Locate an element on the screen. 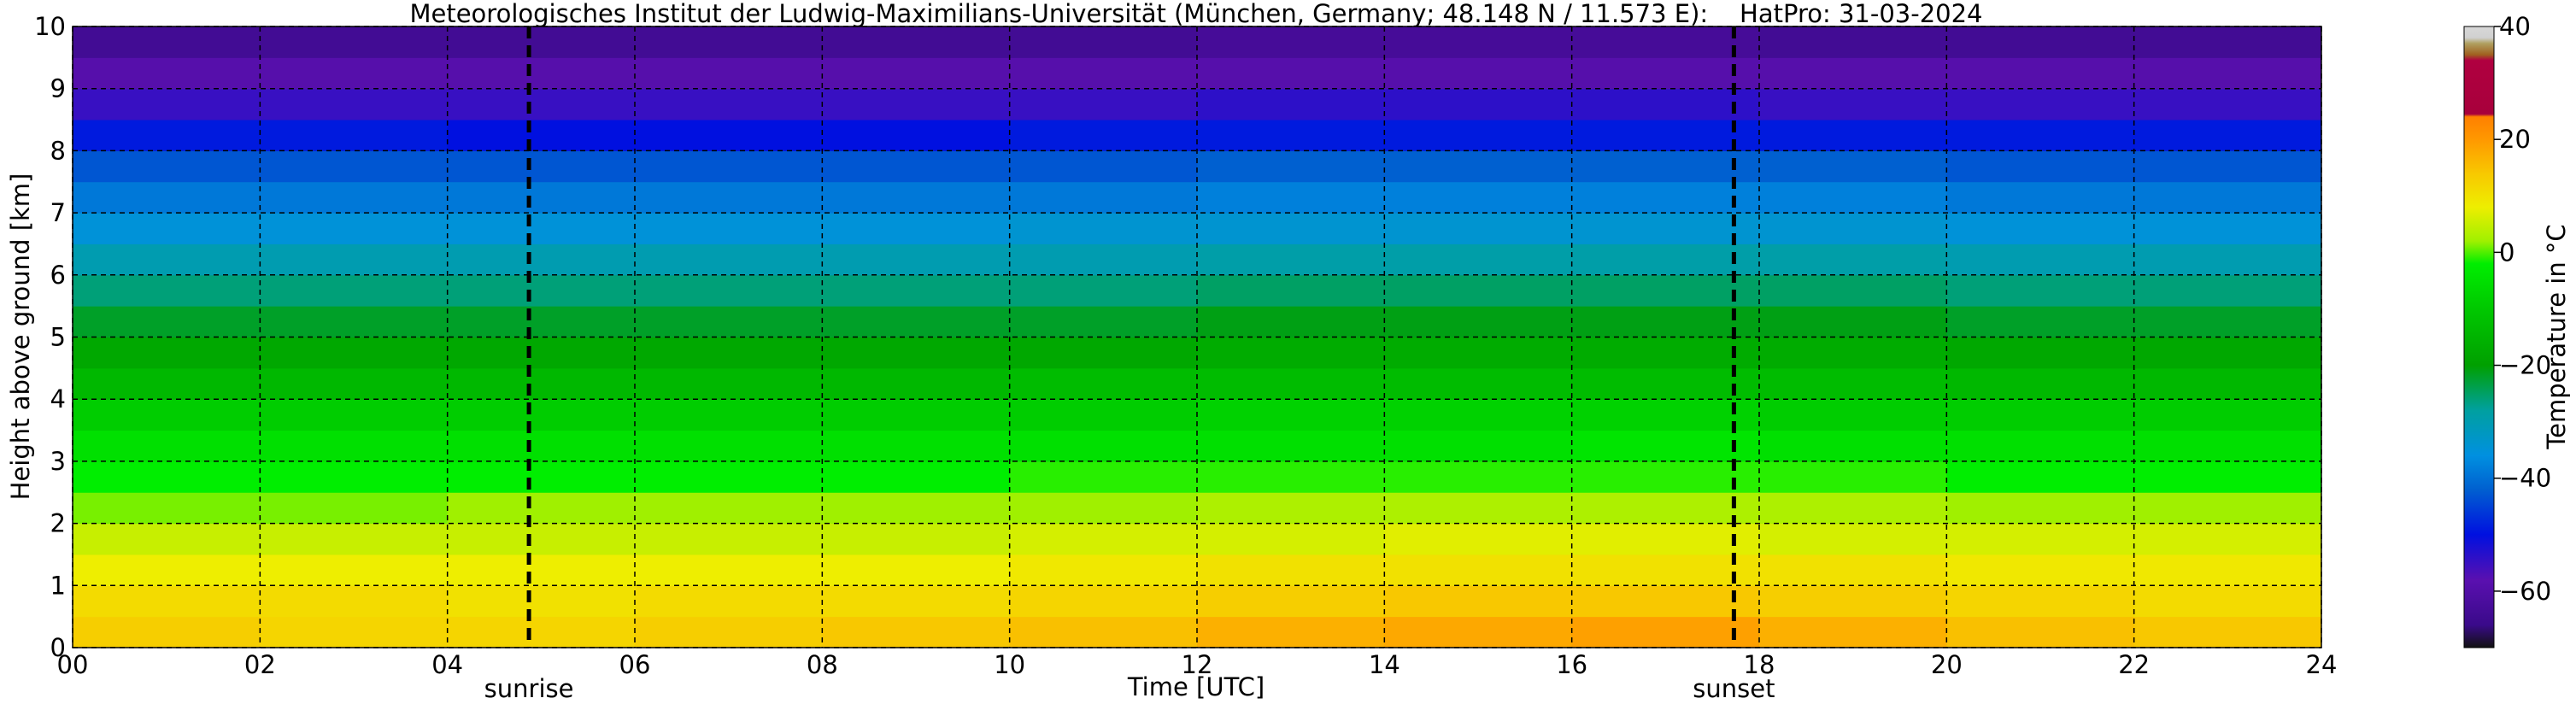  colorbar is located at coordinates (2479, 337).